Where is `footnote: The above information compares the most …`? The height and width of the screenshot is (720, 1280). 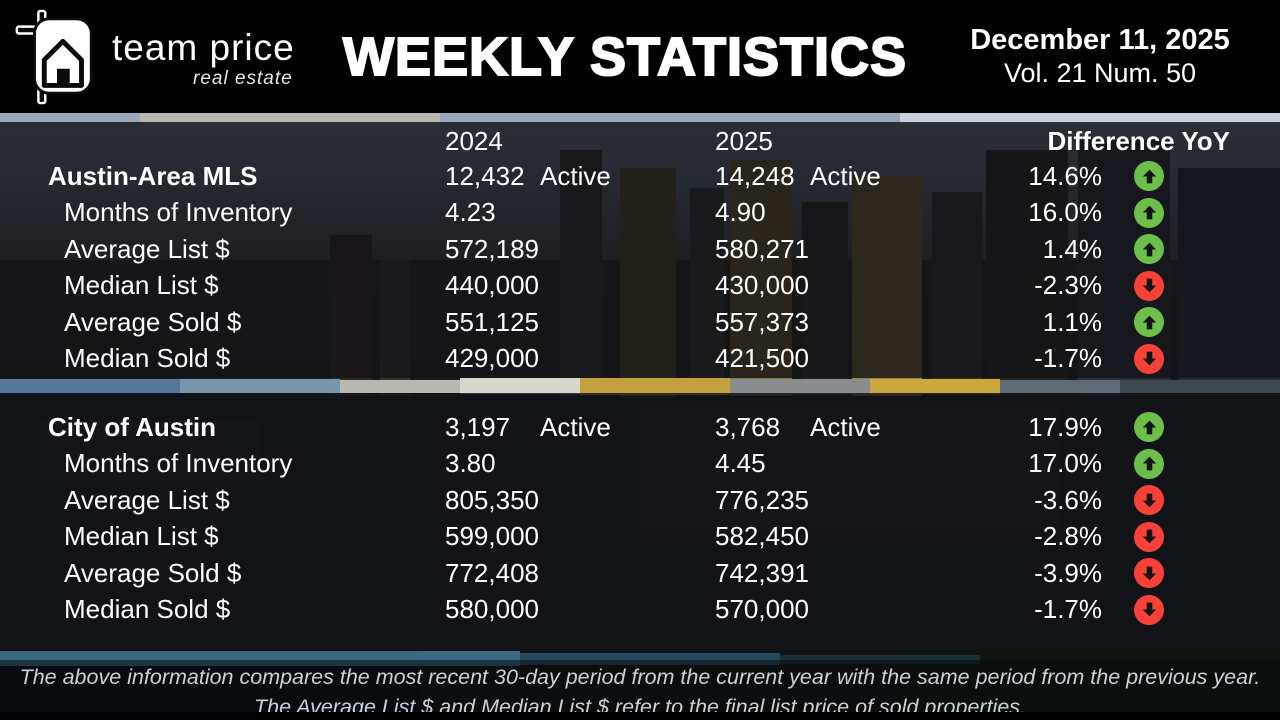
footnote: The above information compares the most … is located at coordinates (640, 689).